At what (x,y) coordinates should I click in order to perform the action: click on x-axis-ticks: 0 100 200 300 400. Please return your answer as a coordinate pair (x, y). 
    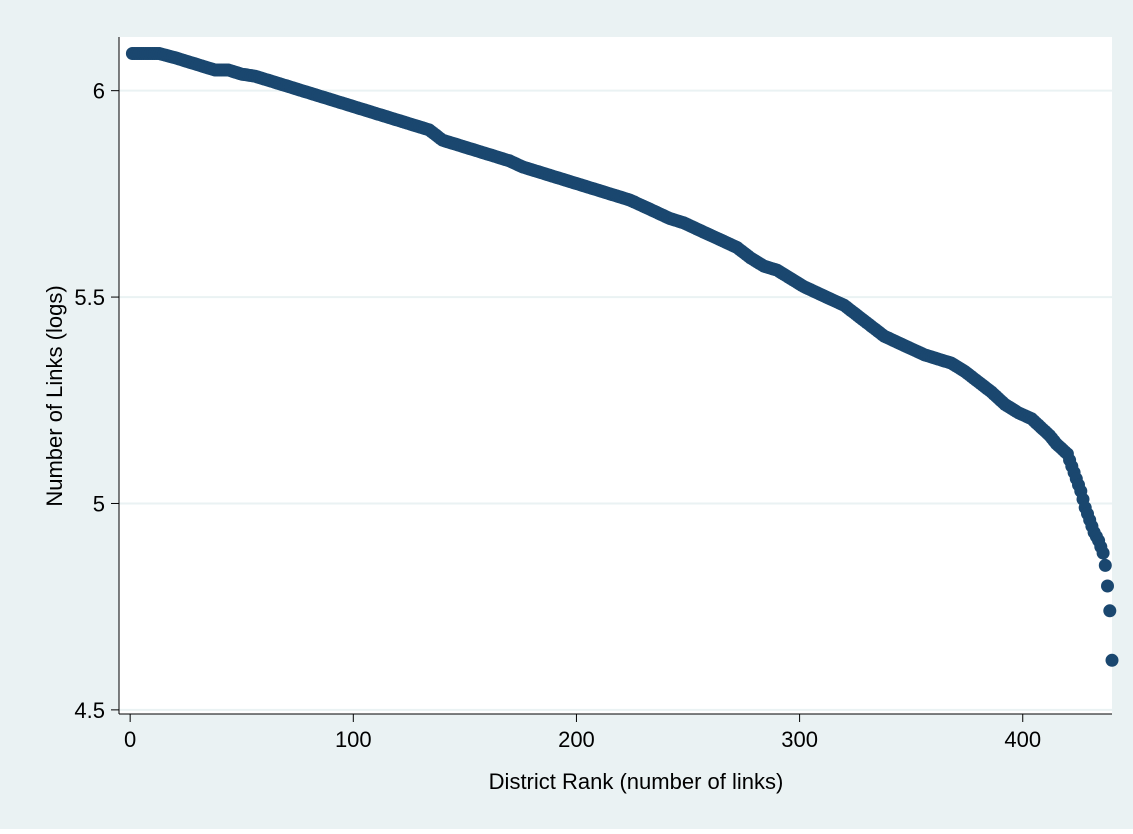
    Looking at the image, I should click on (582, 733).